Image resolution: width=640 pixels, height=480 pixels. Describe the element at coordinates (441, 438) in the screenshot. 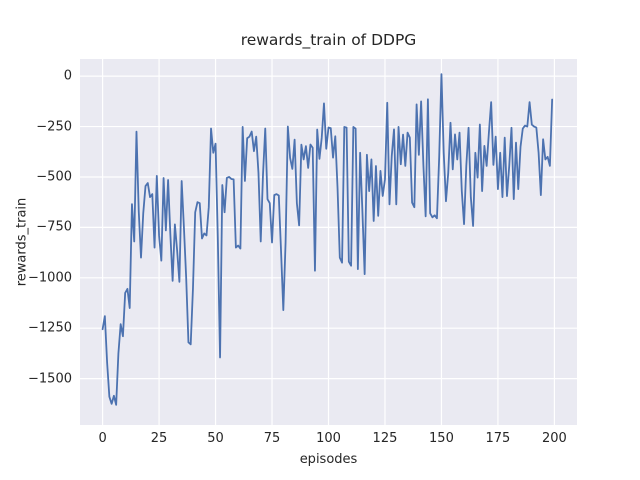

I see `x-tick-label: 150` at that location.